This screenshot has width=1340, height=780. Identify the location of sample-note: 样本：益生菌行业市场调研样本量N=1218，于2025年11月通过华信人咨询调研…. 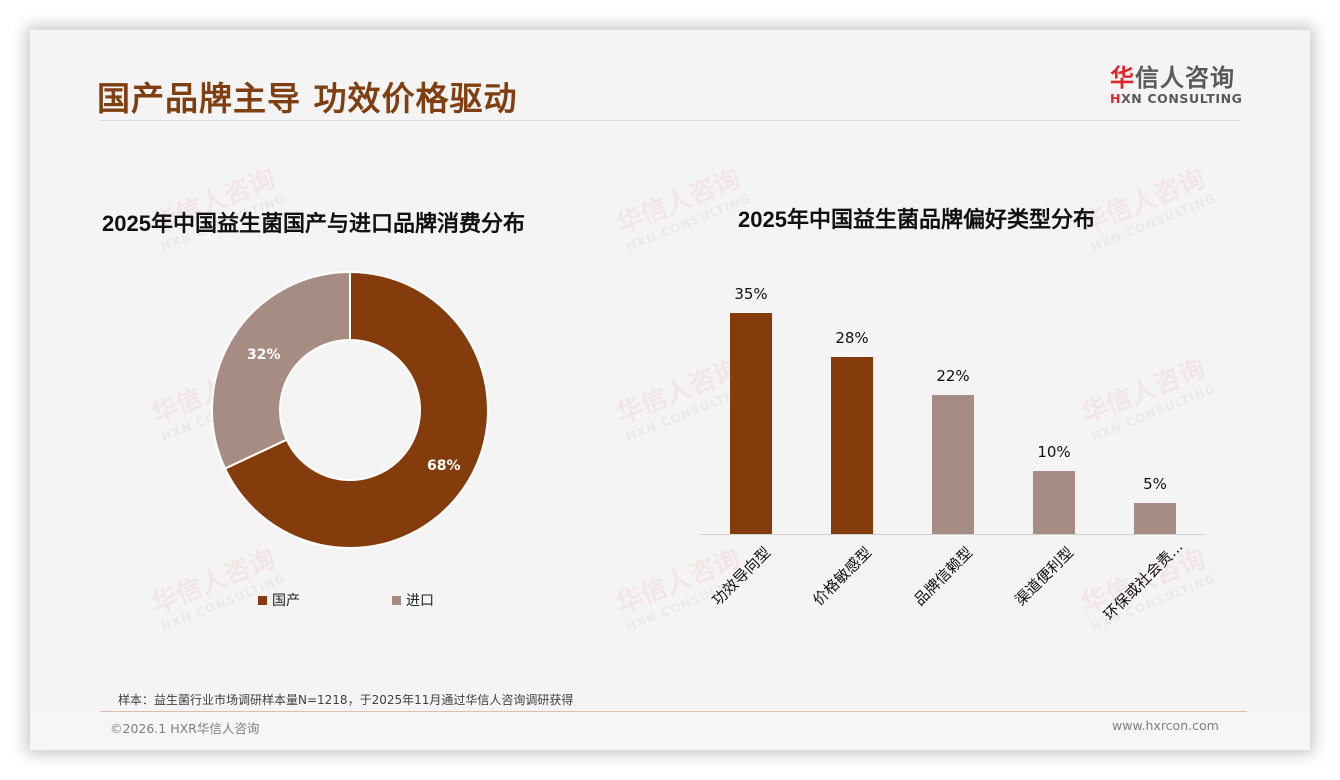
(346, 700).